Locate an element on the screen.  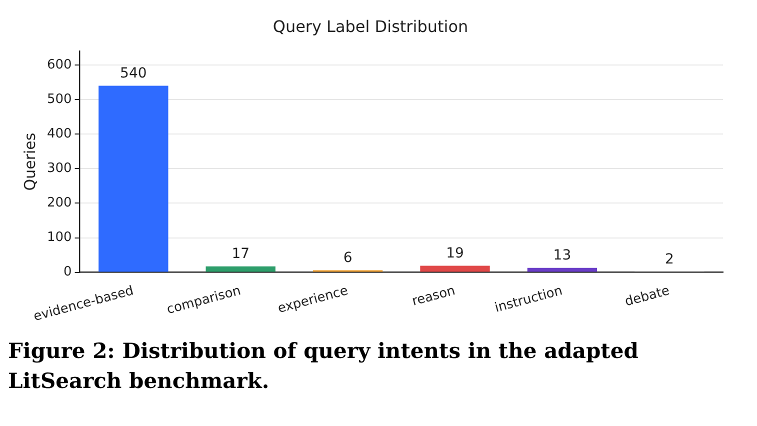
data-label: 2 is located at coordinates (669, 259).